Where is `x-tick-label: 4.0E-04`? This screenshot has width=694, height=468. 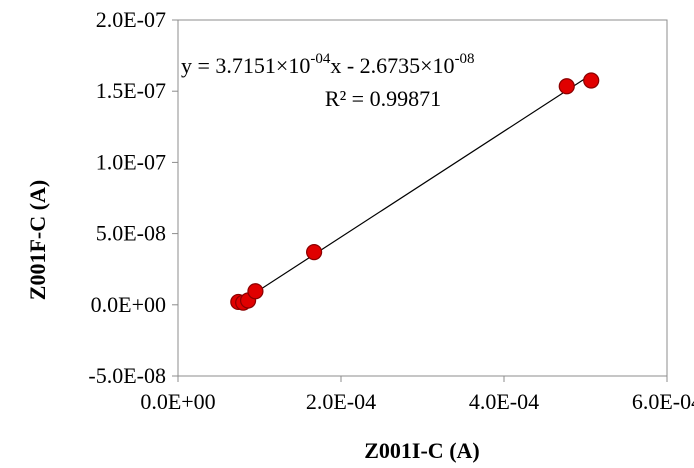
x-tick-label: 4.0E-04 is located at coordinates (504, 401).